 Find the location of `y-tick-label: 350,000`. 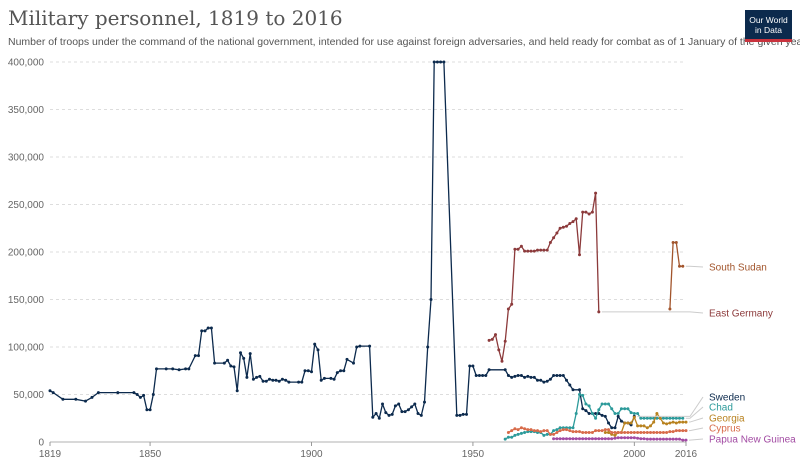

y-tick-label: 350,000 is located at coordinates (26, 110).